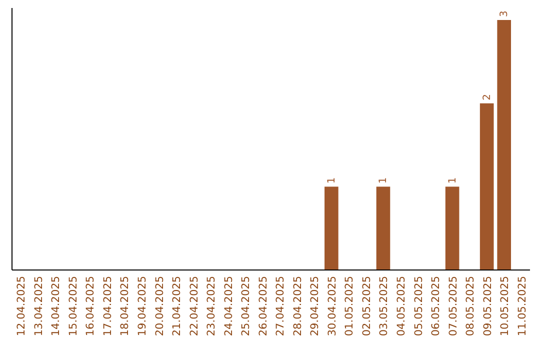 The height and width of the screenshot is (340, 540). I want to click on x-tick-label: 08.05.2025, so click(470, 306).